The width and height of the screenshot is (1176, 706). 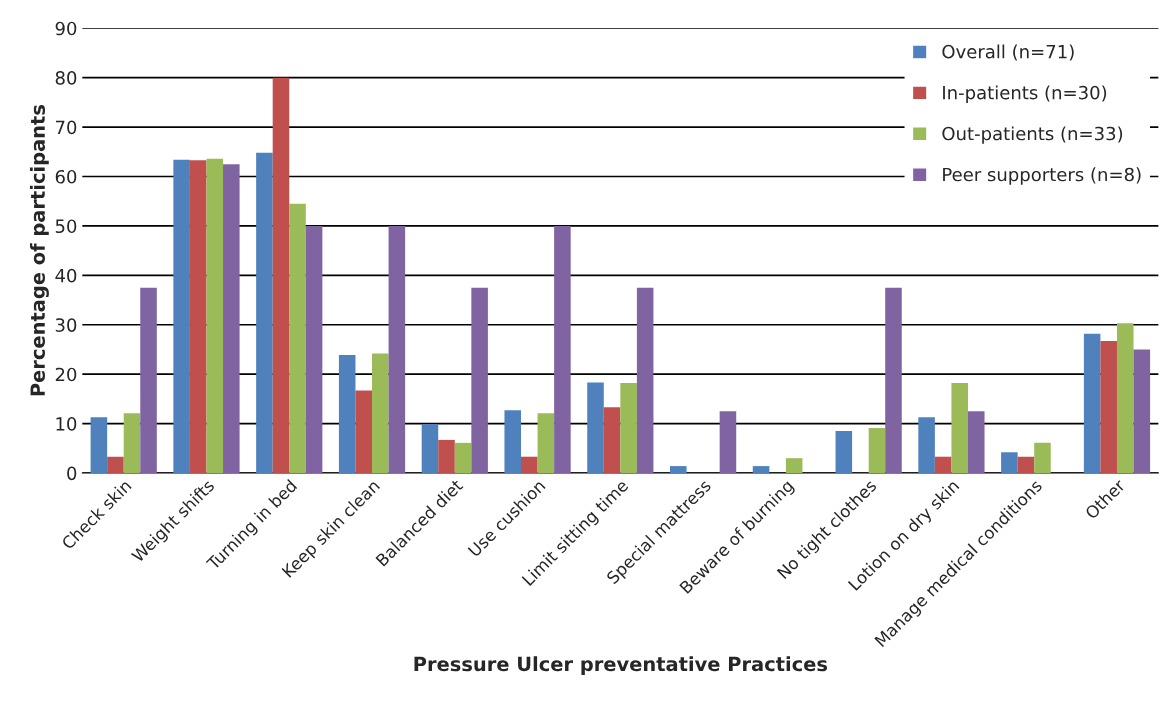 I want to click on y-tick-label: 90, so click(x=66, y=28).